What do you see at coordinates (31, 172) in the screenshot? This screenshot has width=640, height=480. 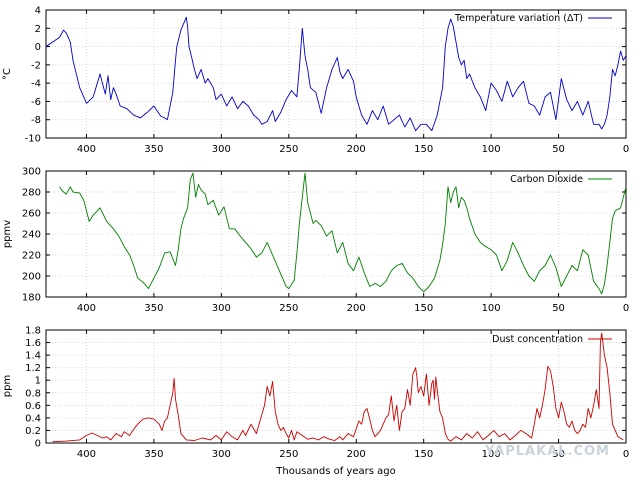 I see `y-tick-label: 300` at bounding box center [31, 172].